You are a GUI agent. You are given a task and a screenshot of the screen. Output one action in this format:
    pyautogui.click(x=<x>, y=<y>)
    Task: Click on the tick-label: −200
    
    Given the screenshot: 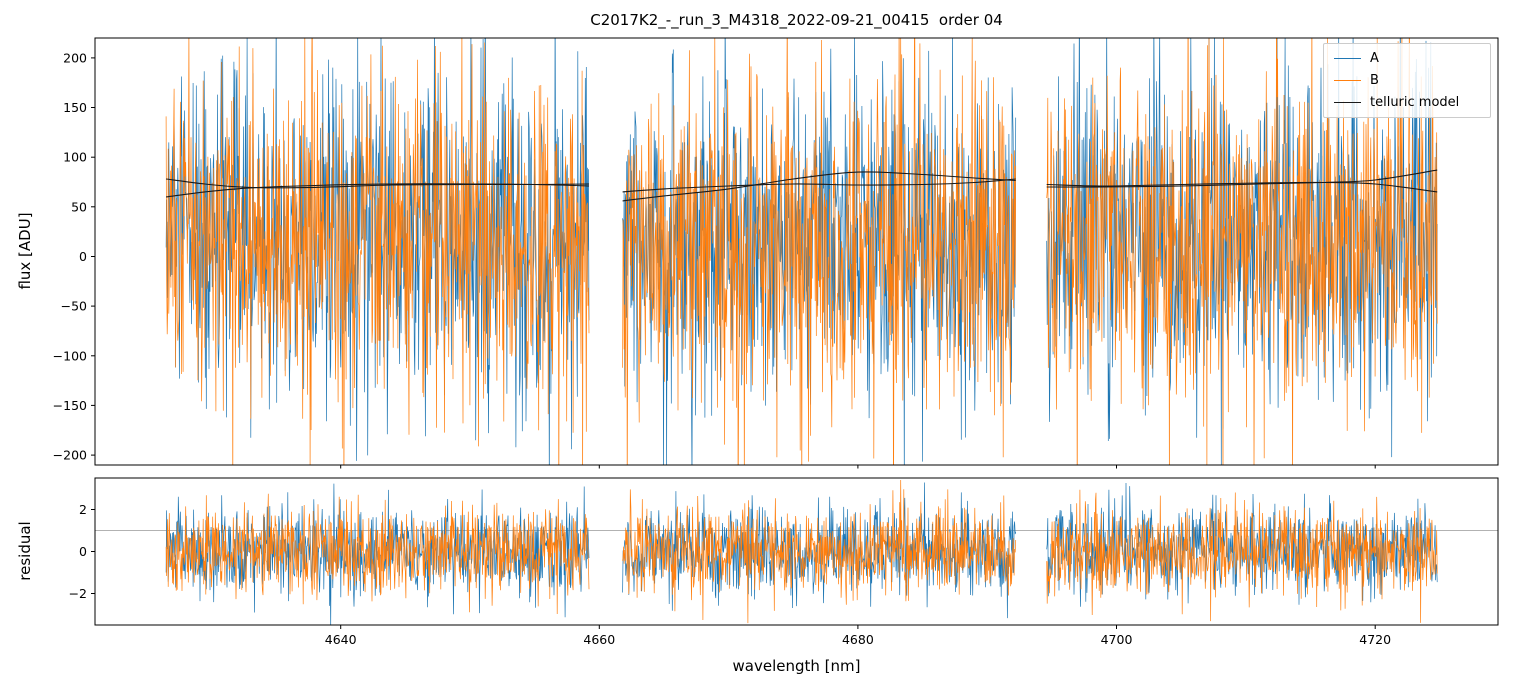 What is the action you would take?
    pyautogui.click(x=70, y=455)
    